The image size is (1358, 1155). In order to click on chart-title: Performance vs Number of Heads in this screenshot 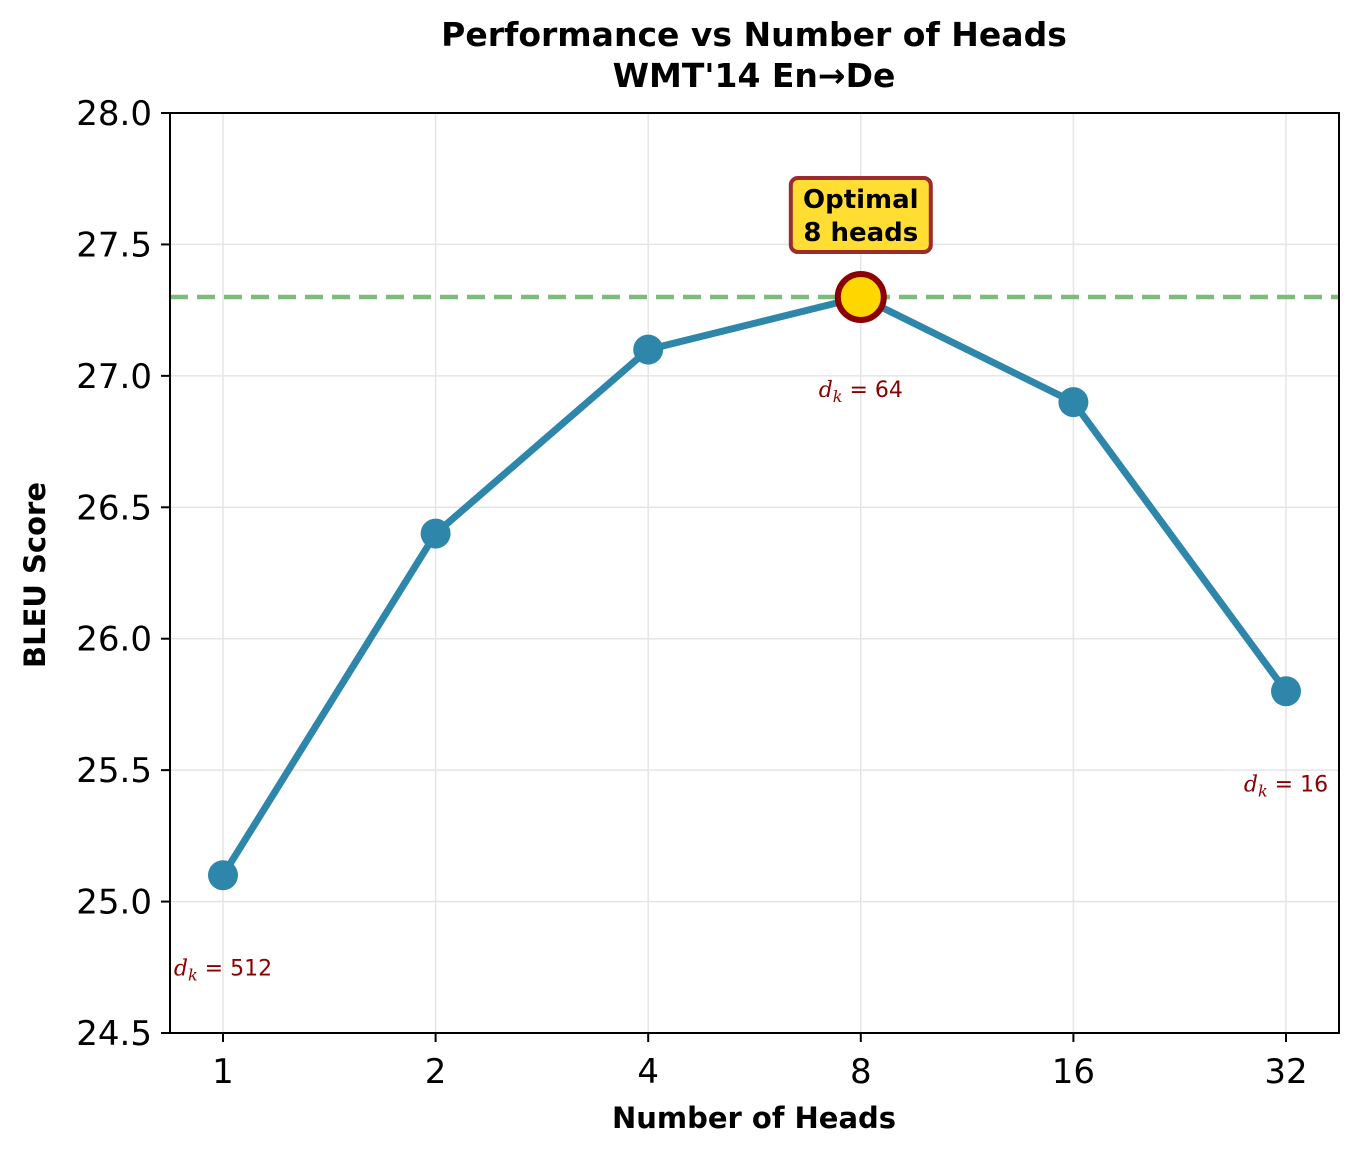, I will do `click(754, 34)`.